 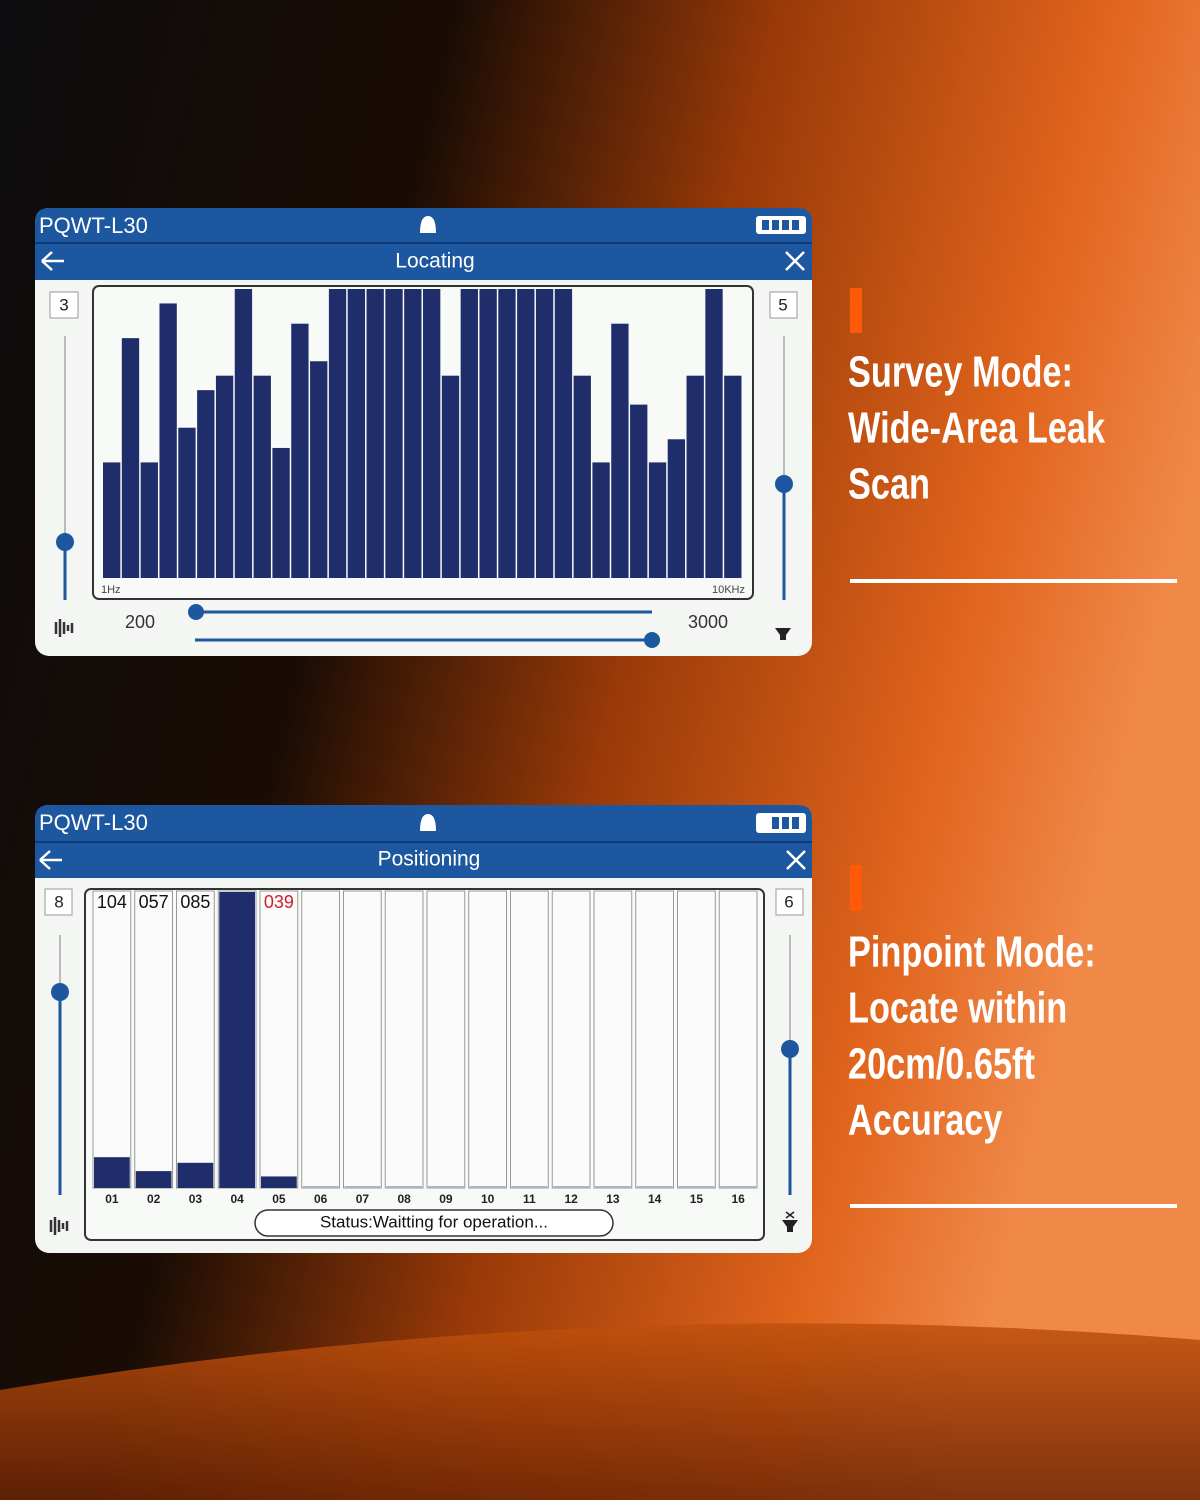 What do you see at coordinates (63, 304) in the screenshot?
I see `gain-value: 3` at bounding box center [63, 304].